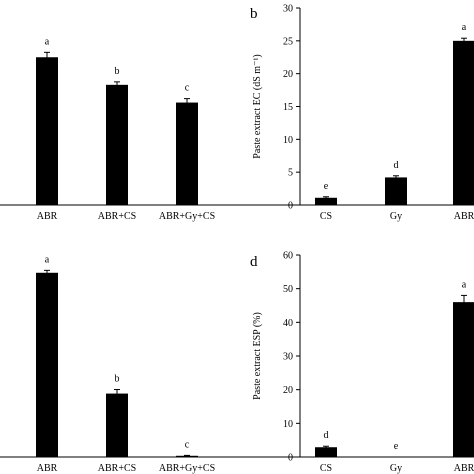 This screenshot has height=474, width=474. I want to click on panel-letter: b, so click(254, 14).